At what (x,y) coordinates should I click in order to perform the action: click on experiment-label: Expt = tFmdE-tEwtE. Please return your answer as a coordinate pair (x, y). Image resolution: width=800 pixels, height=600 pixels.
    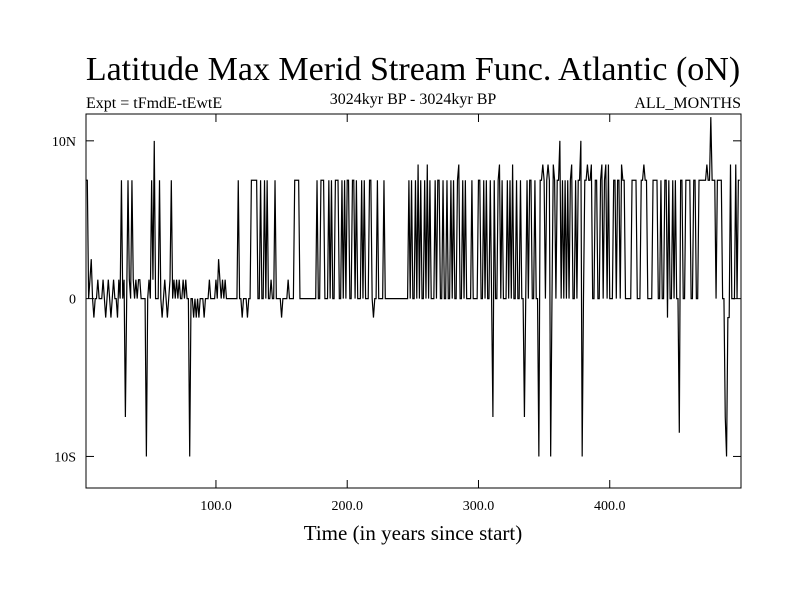
    Looking at the image, I should click on (154, 103).